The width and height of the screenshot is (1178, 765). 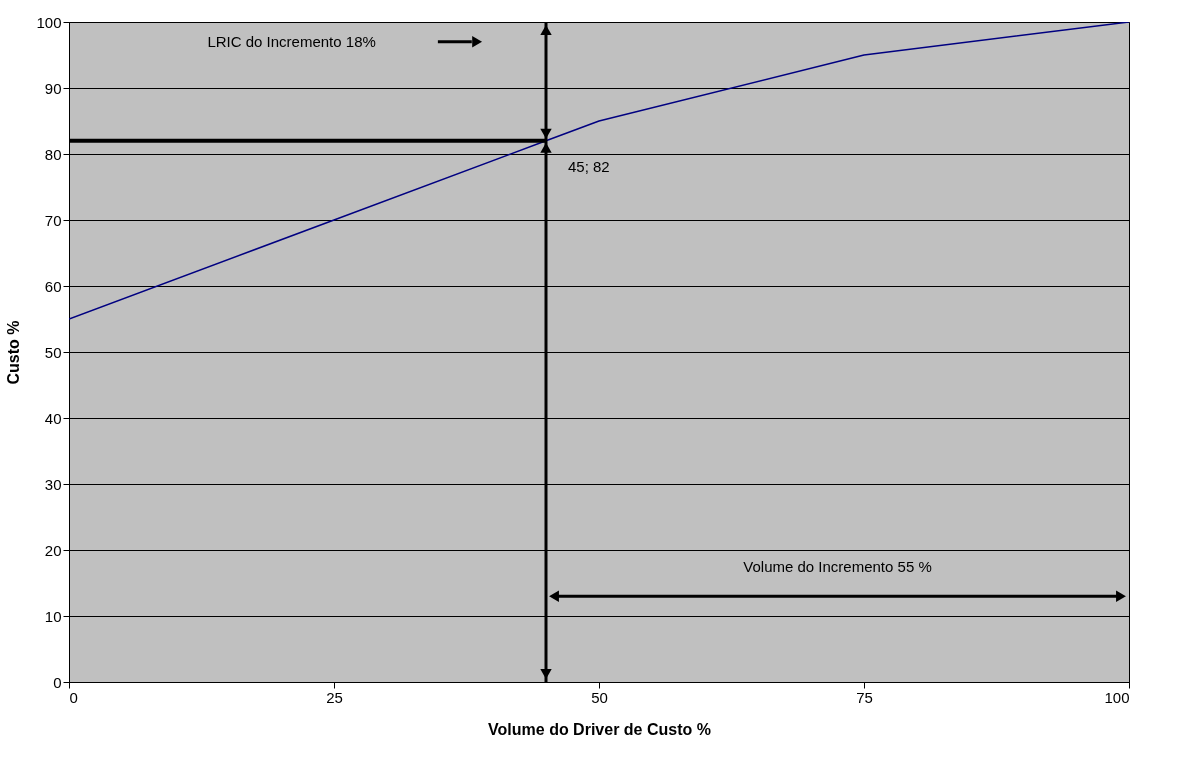 What do you see at coordinates (599, 697) in the screenshot?
I see `x-tick-label: 50` at bounding box center [599, 697].